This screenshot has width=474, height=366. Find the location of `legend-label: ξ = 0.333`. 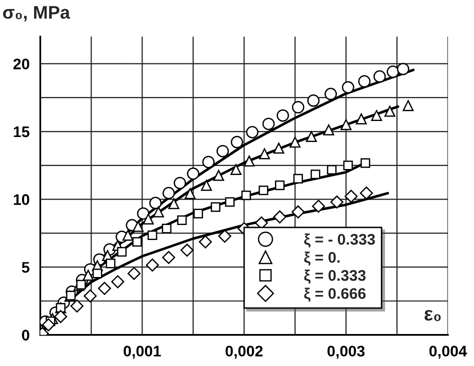

legend-label: ξ = 0.333 is located at coordinates (335, 277).